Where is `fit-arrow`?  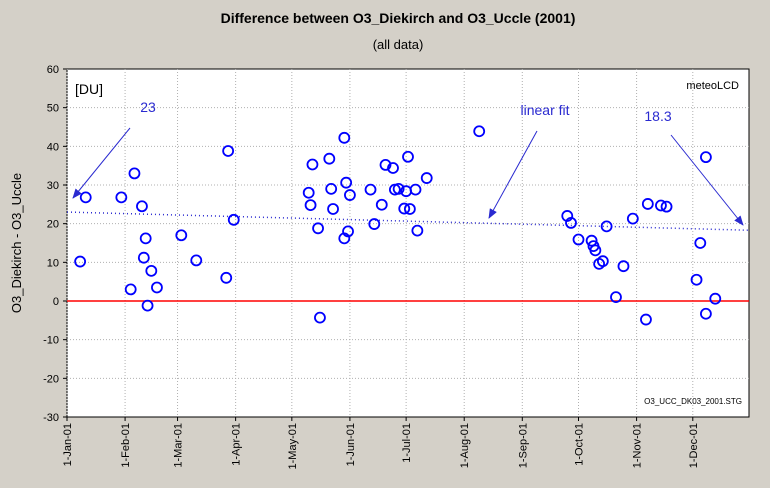 fit-arrow is located at coordinates (513, 174).